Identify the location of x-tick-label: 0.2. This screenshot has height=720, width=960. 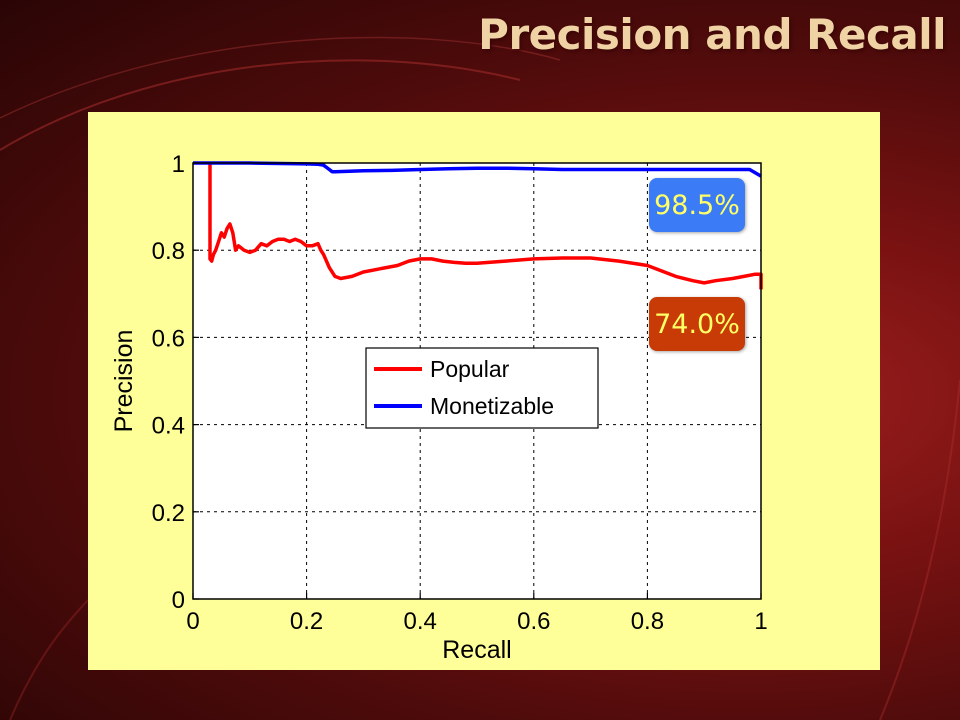
(306, 621).